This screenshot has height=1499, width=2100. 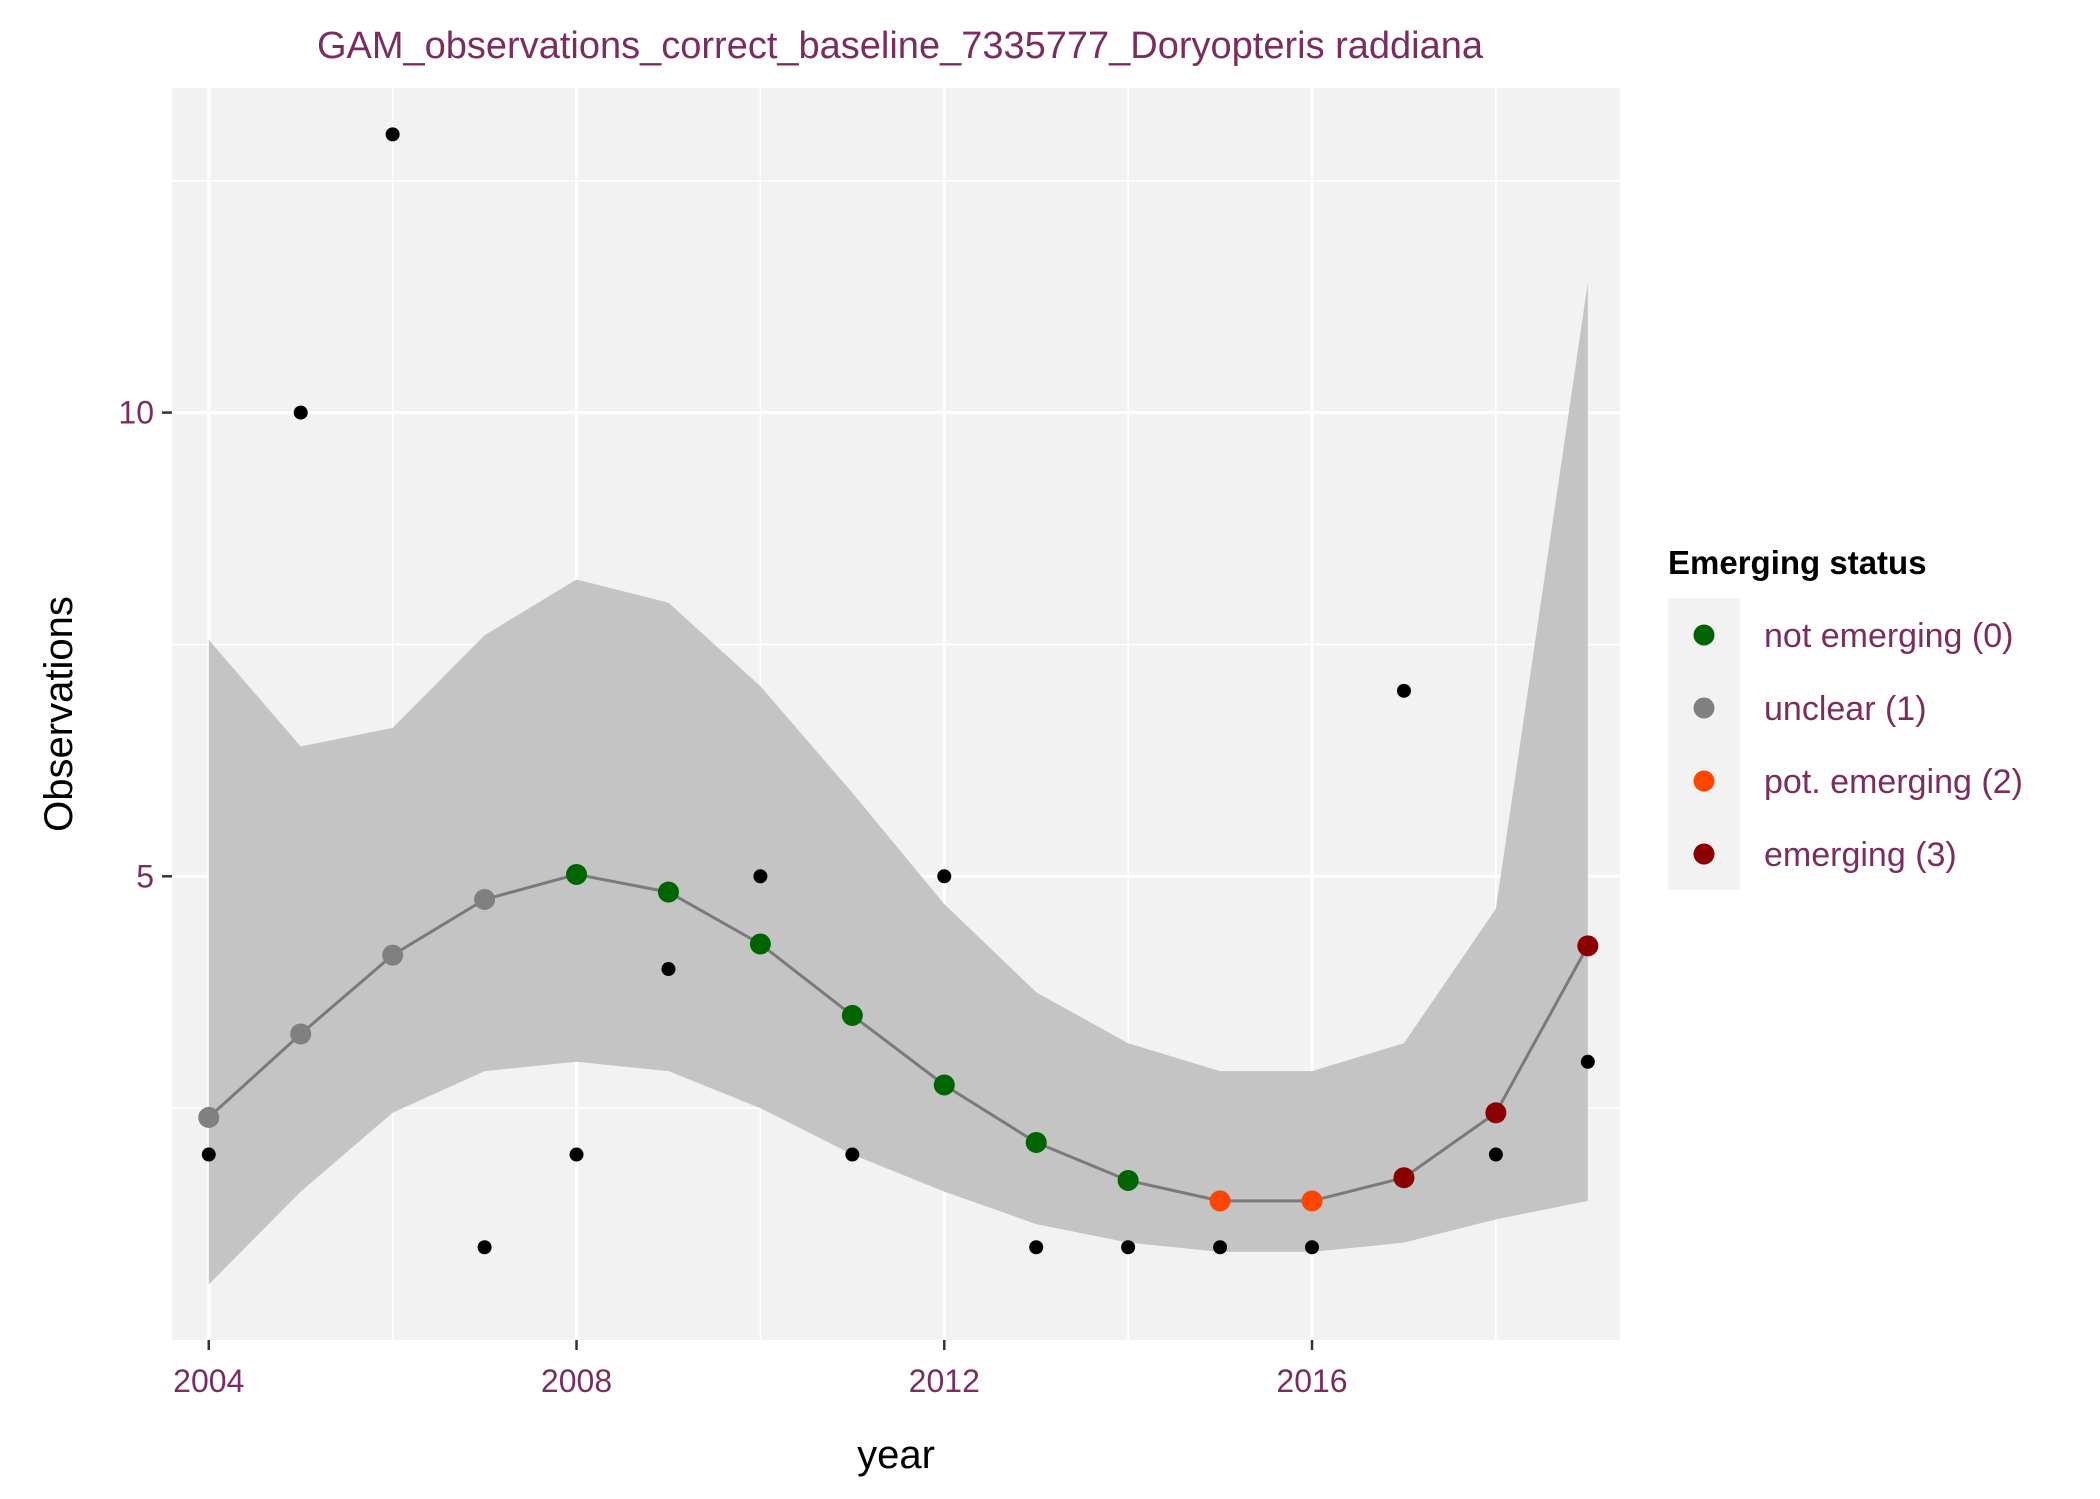 I want to click on x-tick-label: 2016, so click(x=1311, y=1381).